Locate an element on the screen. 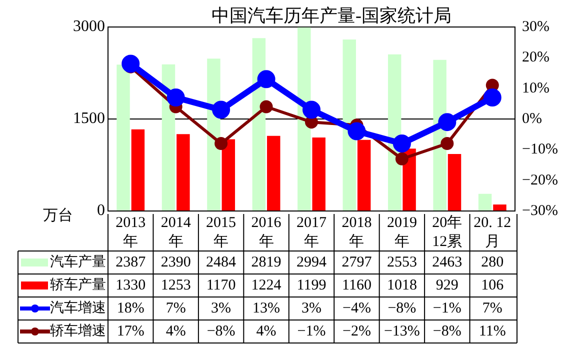 This screenshot has height=347, width=562. data-label: 280 is located at coordinates (492, 262).